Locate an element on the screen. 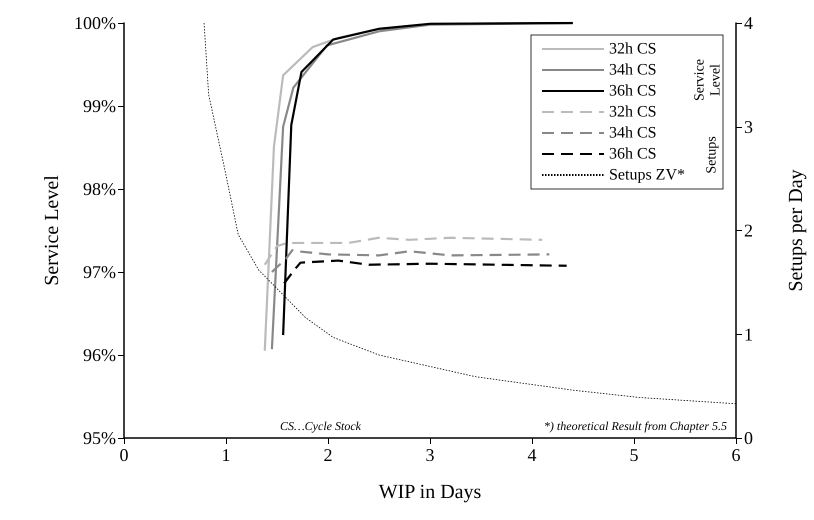  x-tick-label: 6 is located at coordinates (736, 455).